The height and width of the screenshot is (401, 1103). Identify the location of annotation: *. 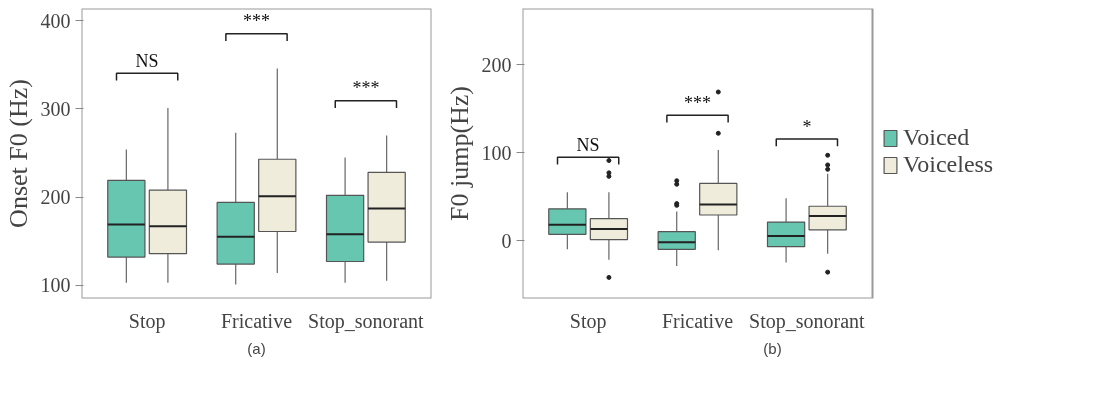
(807, 126).